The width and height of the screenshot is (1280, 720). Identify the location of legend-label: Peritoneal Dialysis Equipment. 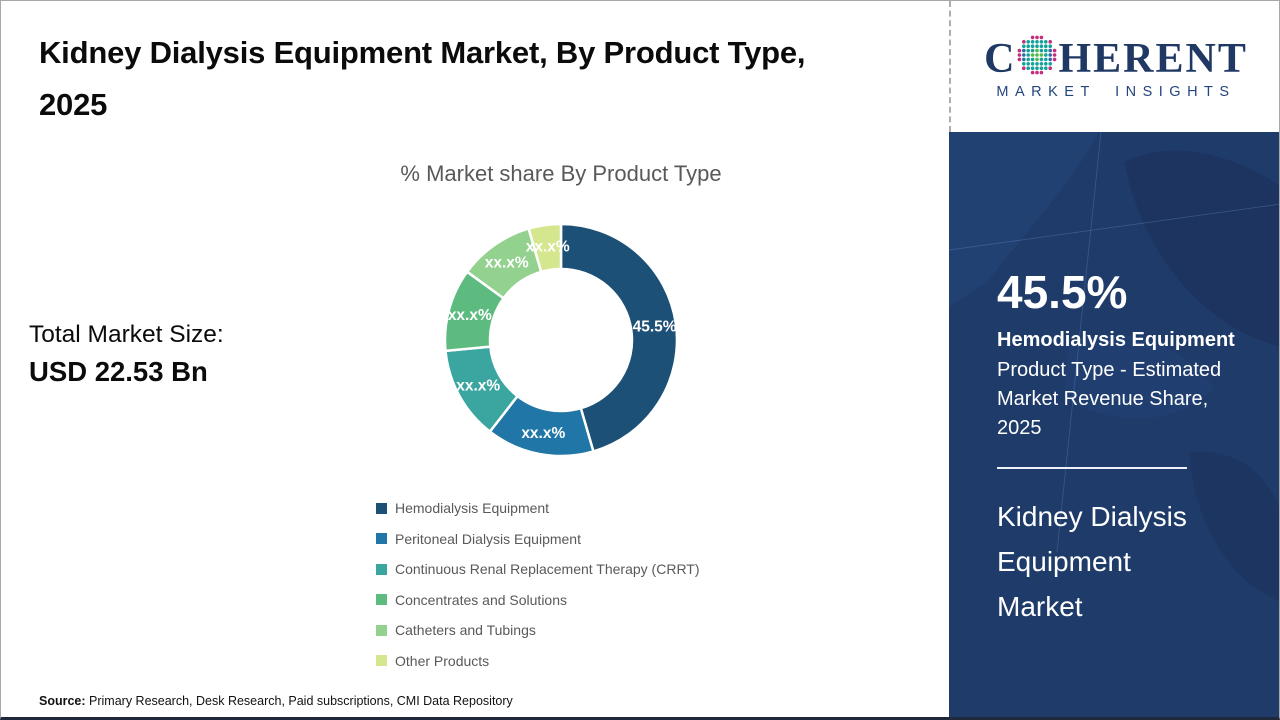
(488, 538).